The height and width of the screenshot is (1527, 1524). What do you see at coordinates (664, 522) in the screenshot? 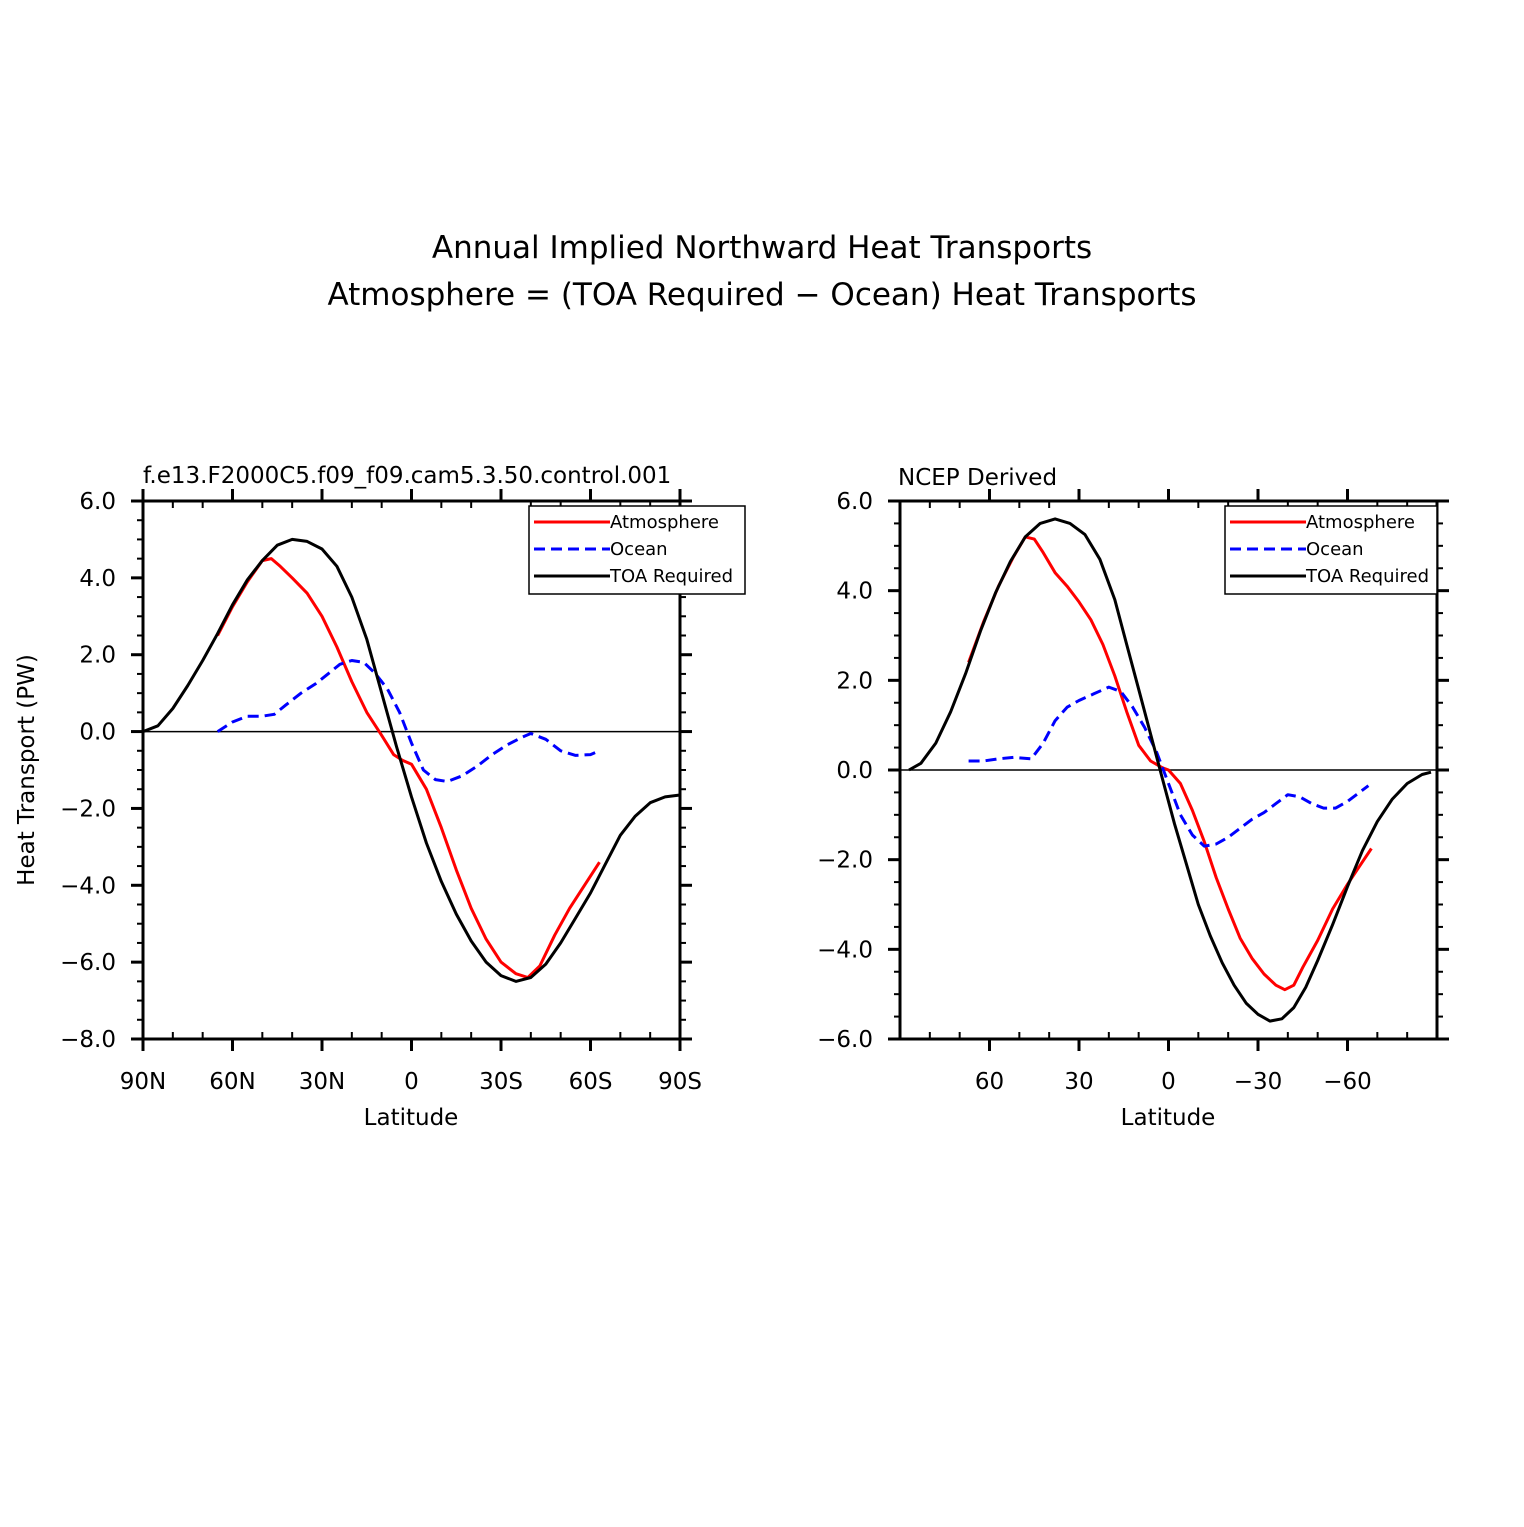
I see `left-legend-label: Atmosphere` at bounding box center [664, 522].